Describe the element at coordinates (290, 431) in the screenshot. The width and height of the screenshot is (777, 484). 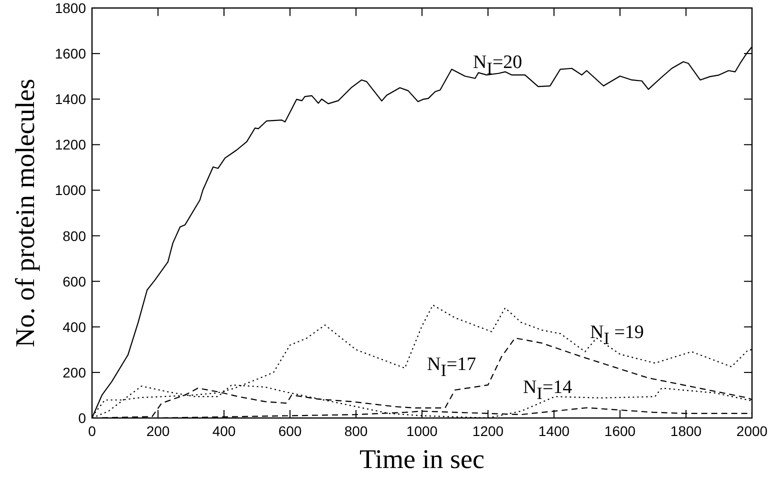
I see `x-tick-label: 600` at that location.